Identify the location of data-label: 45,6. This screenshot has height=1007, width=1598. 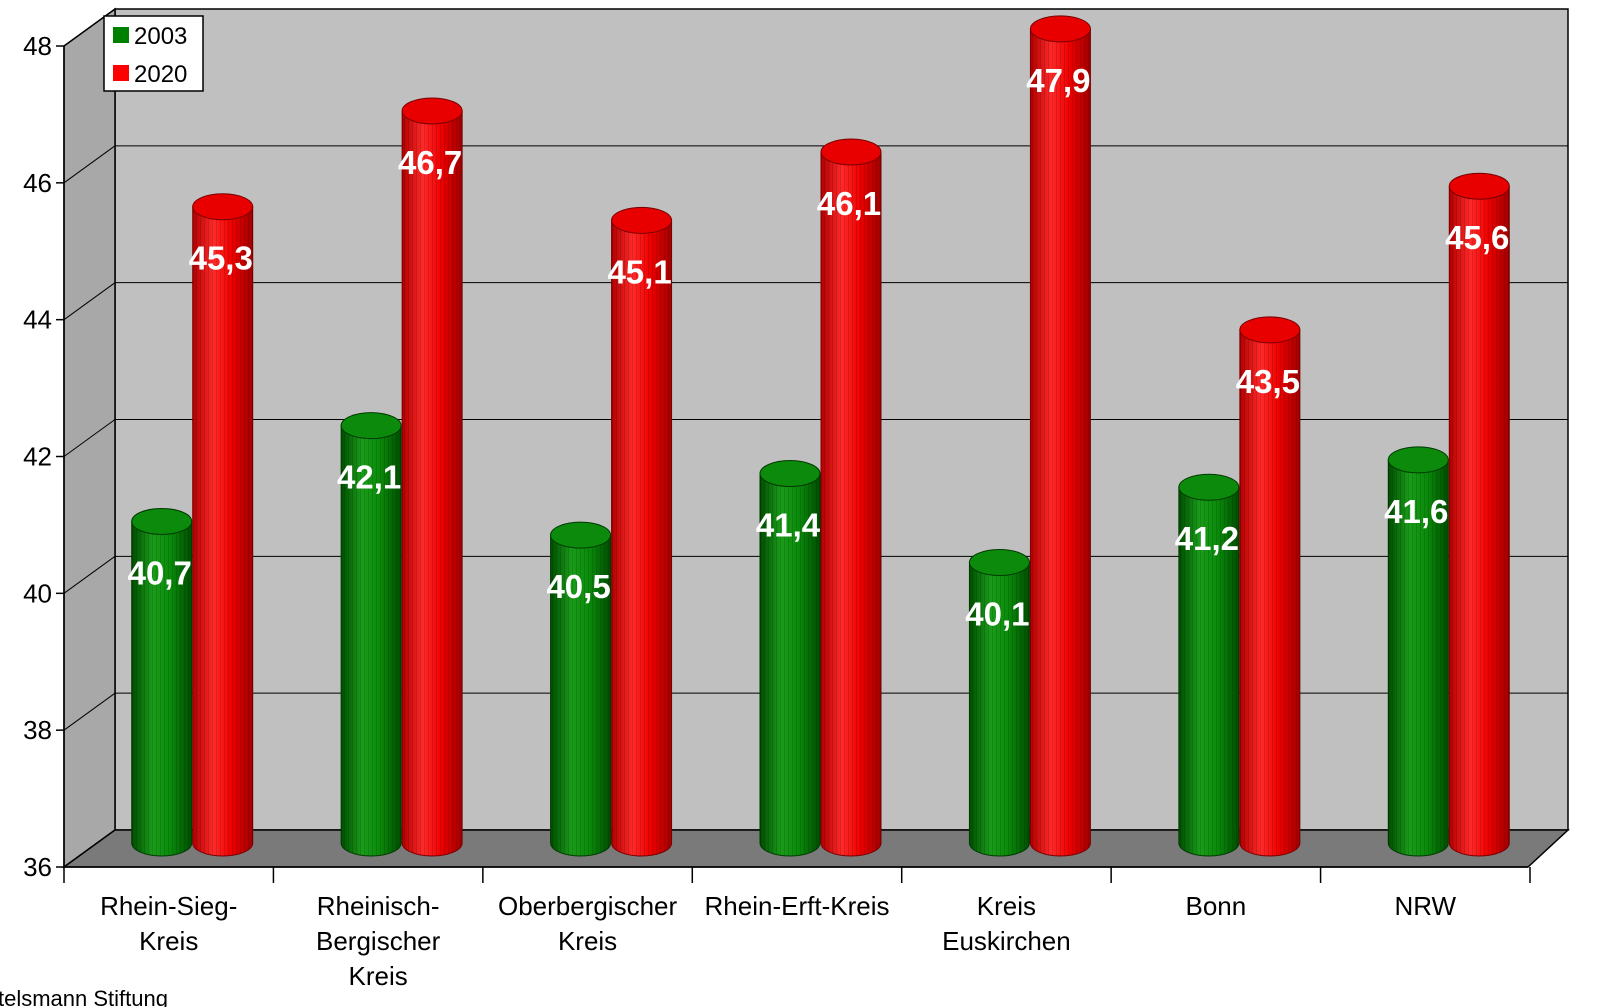
(1477, 237).